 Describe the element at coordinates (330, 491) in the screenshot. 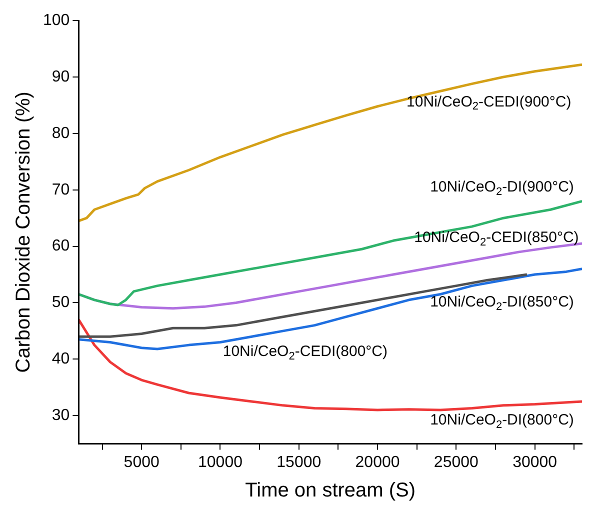

I see `x-axis-title: Time on stream (S)` at that location.